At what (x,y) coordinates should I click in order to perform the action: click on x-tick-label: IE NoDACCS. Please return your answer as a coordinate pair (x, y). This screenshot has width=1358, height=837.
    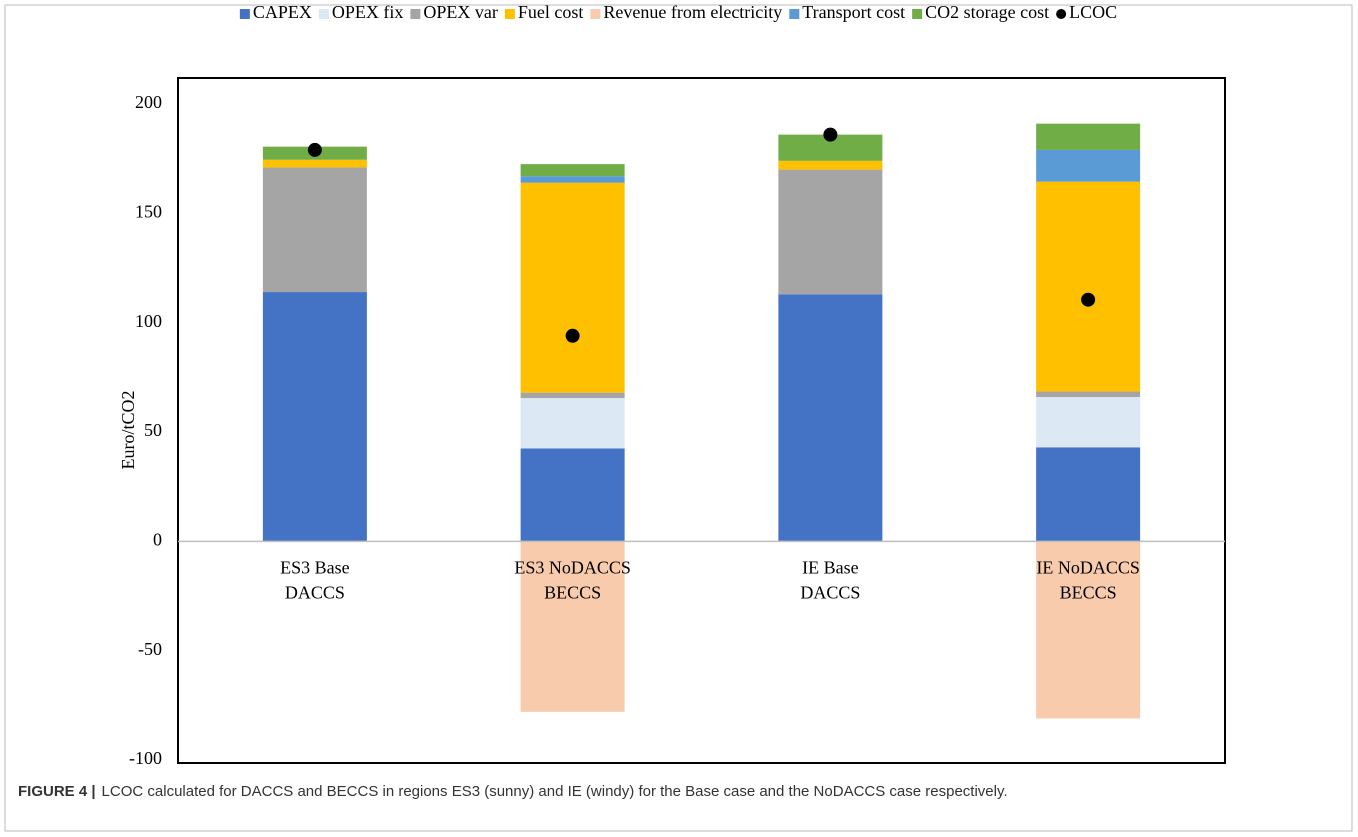
    Looking at the image, I should click on (1088, 567).